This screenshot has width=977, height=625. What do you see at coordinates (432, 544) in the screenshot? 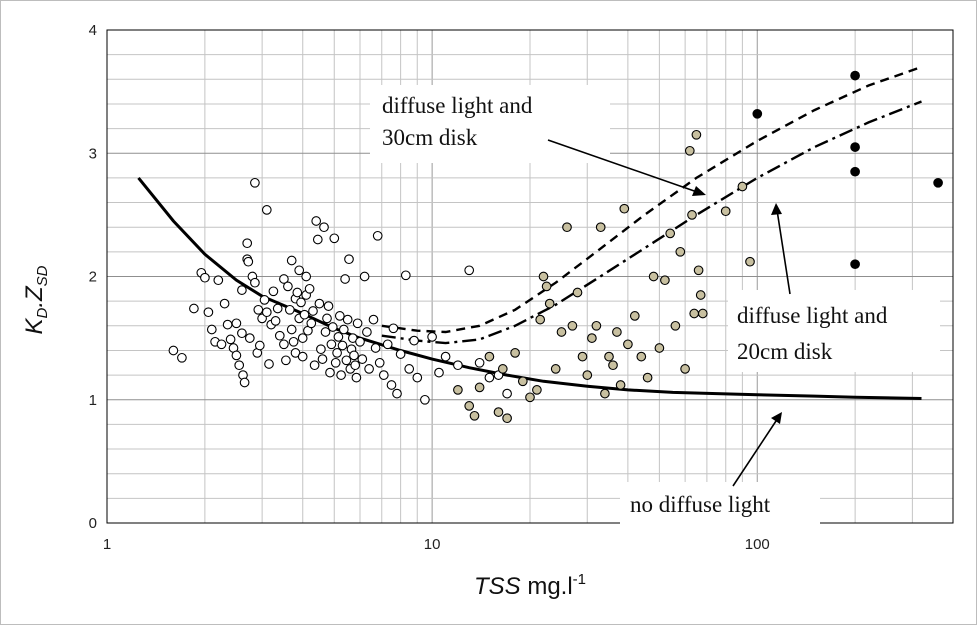
I see `x-tick-label: 10` at bounding box center [432, 544].